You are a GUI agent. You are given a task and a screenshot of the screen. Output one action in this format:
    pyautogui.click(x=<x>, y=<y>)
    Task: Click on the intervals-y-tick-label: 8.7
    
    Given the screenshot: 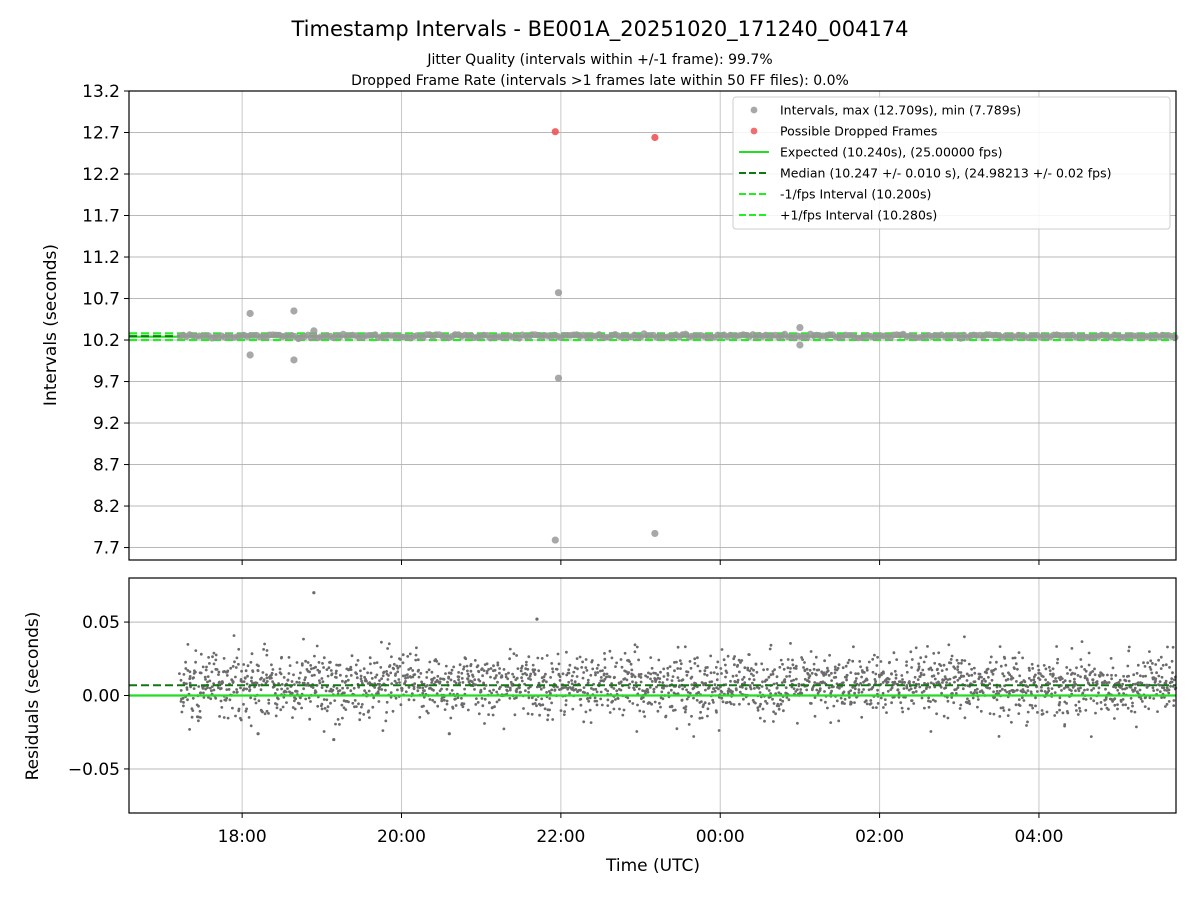 What is the action you would take?
    pyautogui.click(x=106, y=466)
    